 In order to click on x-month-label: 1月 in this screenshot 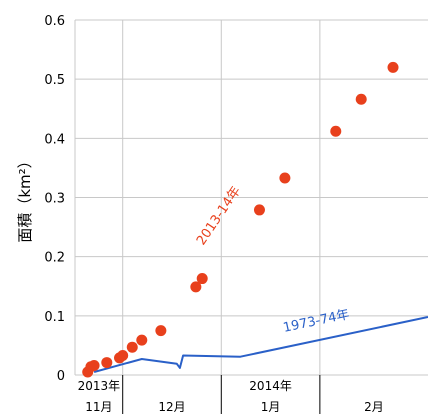, I will do `click(271, 407)`.